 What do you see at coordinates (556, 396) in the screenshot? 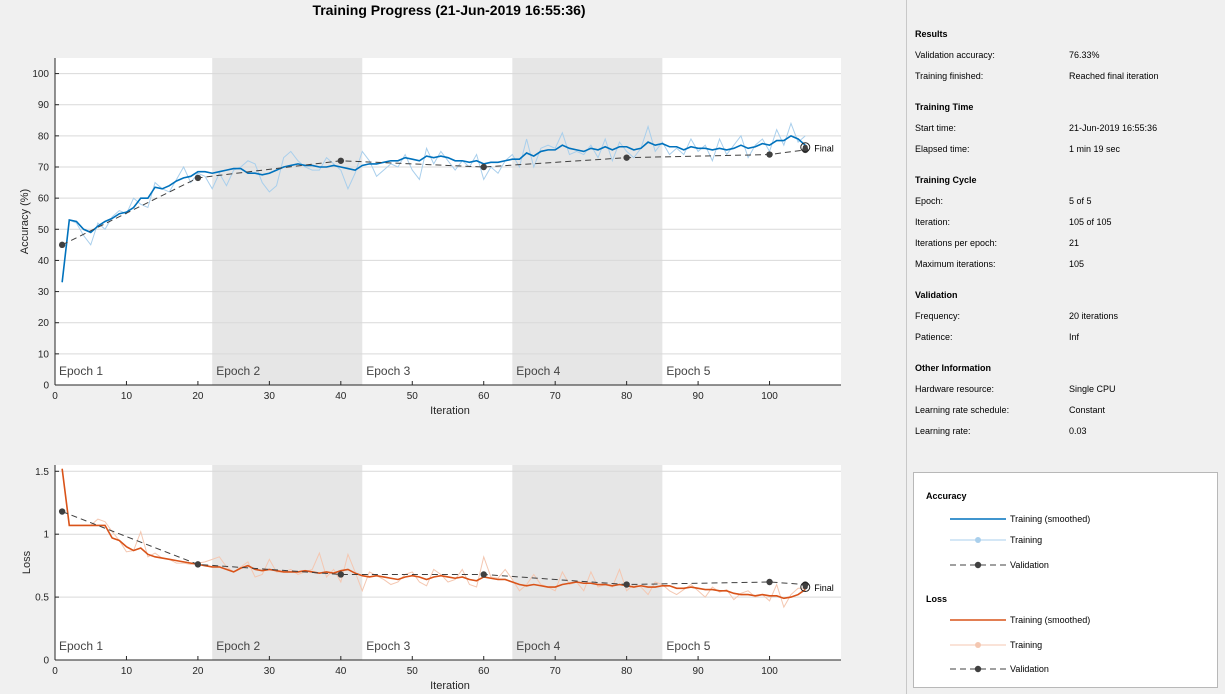
I see `accuracy-x-tick-label: 70` at bounding box center [556, 396].